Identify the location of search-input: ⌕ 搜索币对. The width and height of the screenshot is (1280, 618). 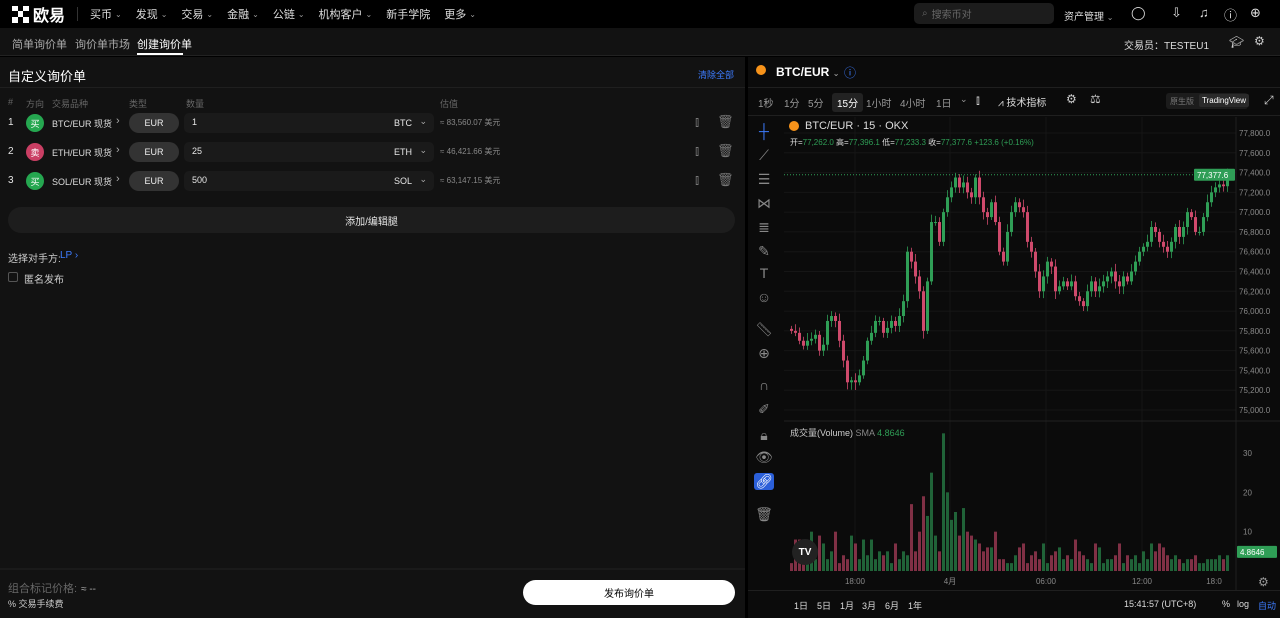
(984, 13).